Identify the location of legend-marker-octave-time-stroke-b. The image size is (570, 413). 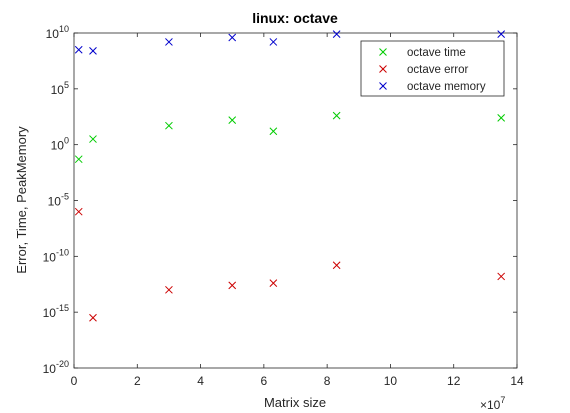
(383, 52).